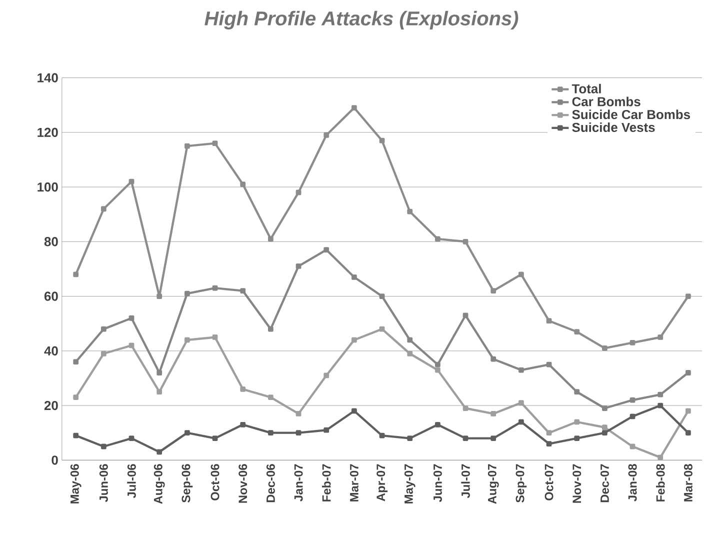  I want to click on y-tick-label: 40, so click(51, 351).